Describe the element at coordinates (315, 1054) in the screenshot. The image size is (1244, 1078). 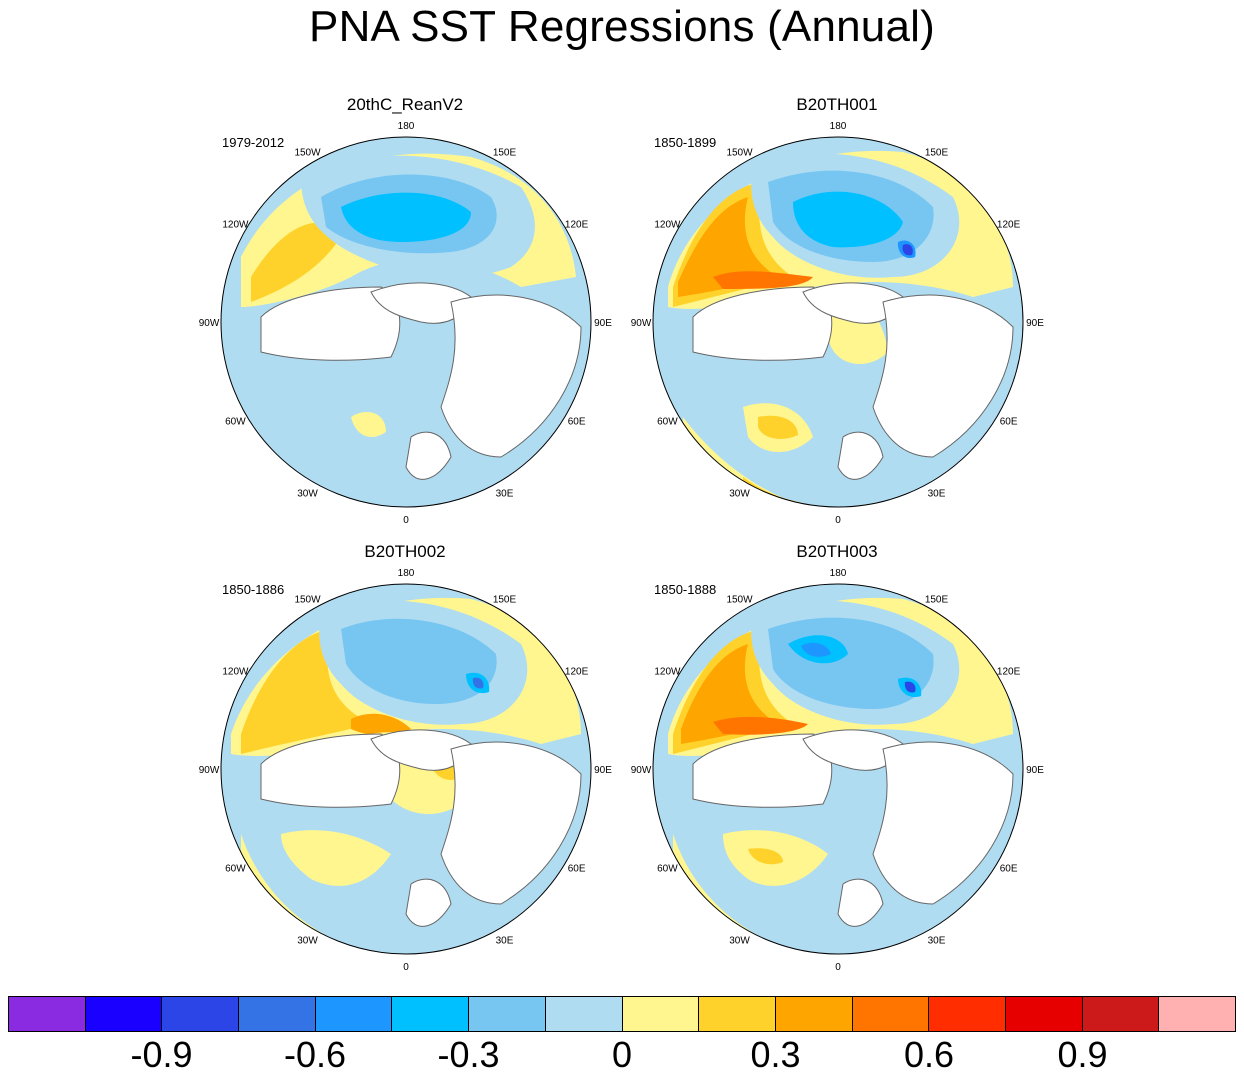
I see `colorbar-label: -0.6` at that location.